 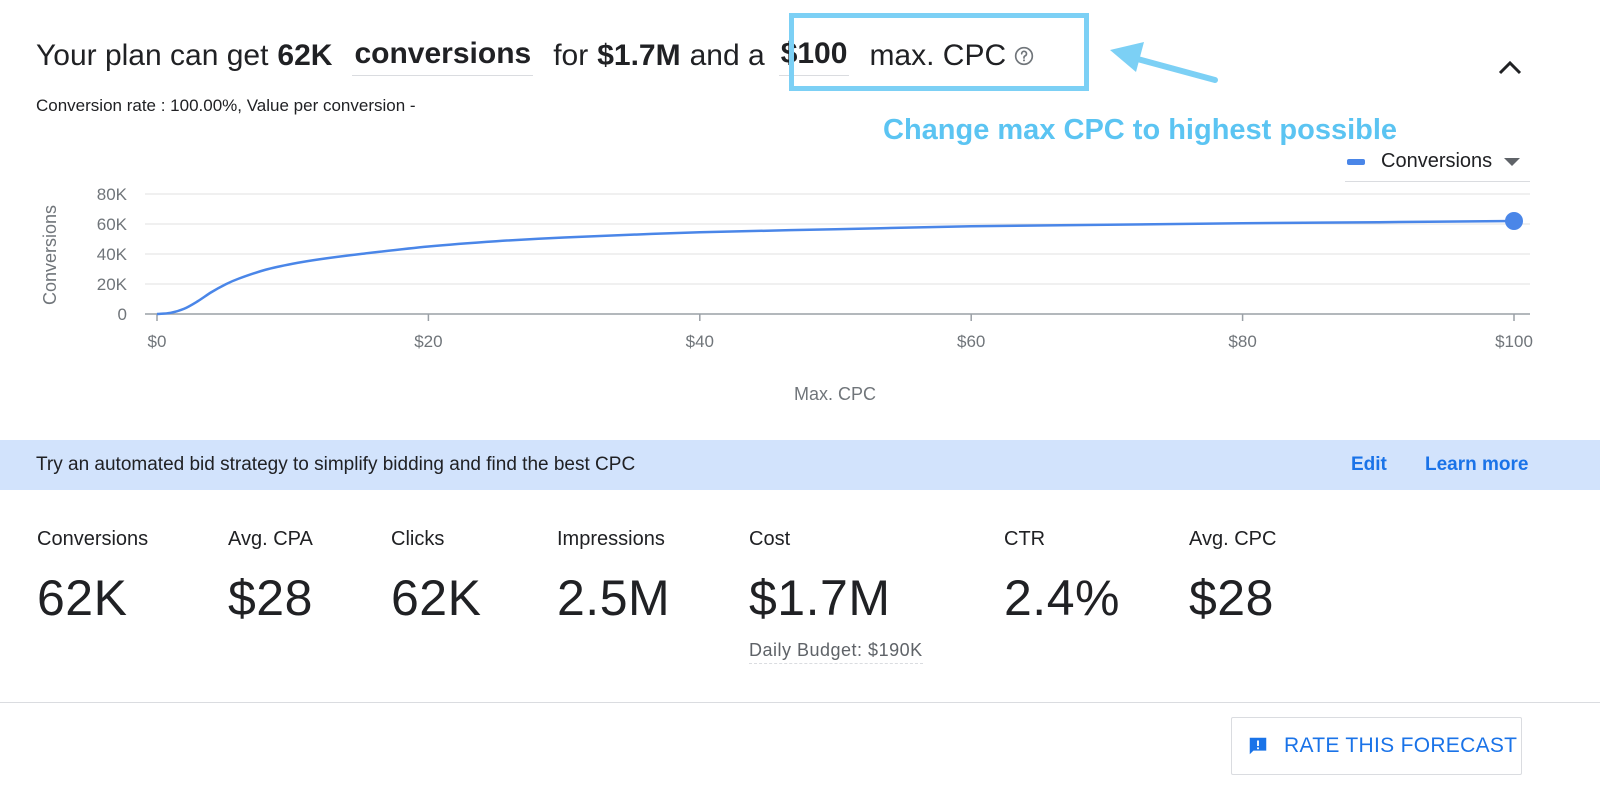 I want to click on stat-label: Clicks, so click(x=418, y=539).